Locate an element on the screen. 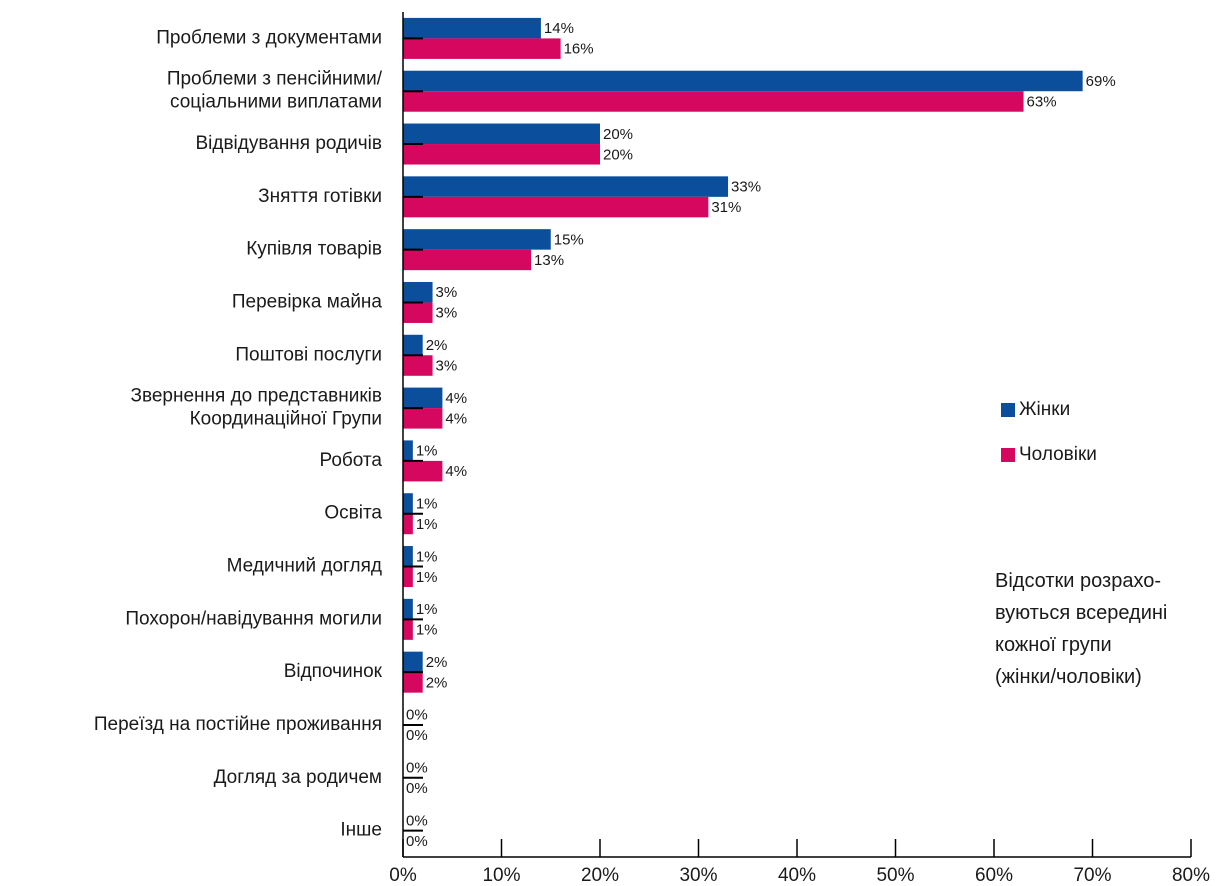  category-label: Освіта is located at coordinates (353, 513).